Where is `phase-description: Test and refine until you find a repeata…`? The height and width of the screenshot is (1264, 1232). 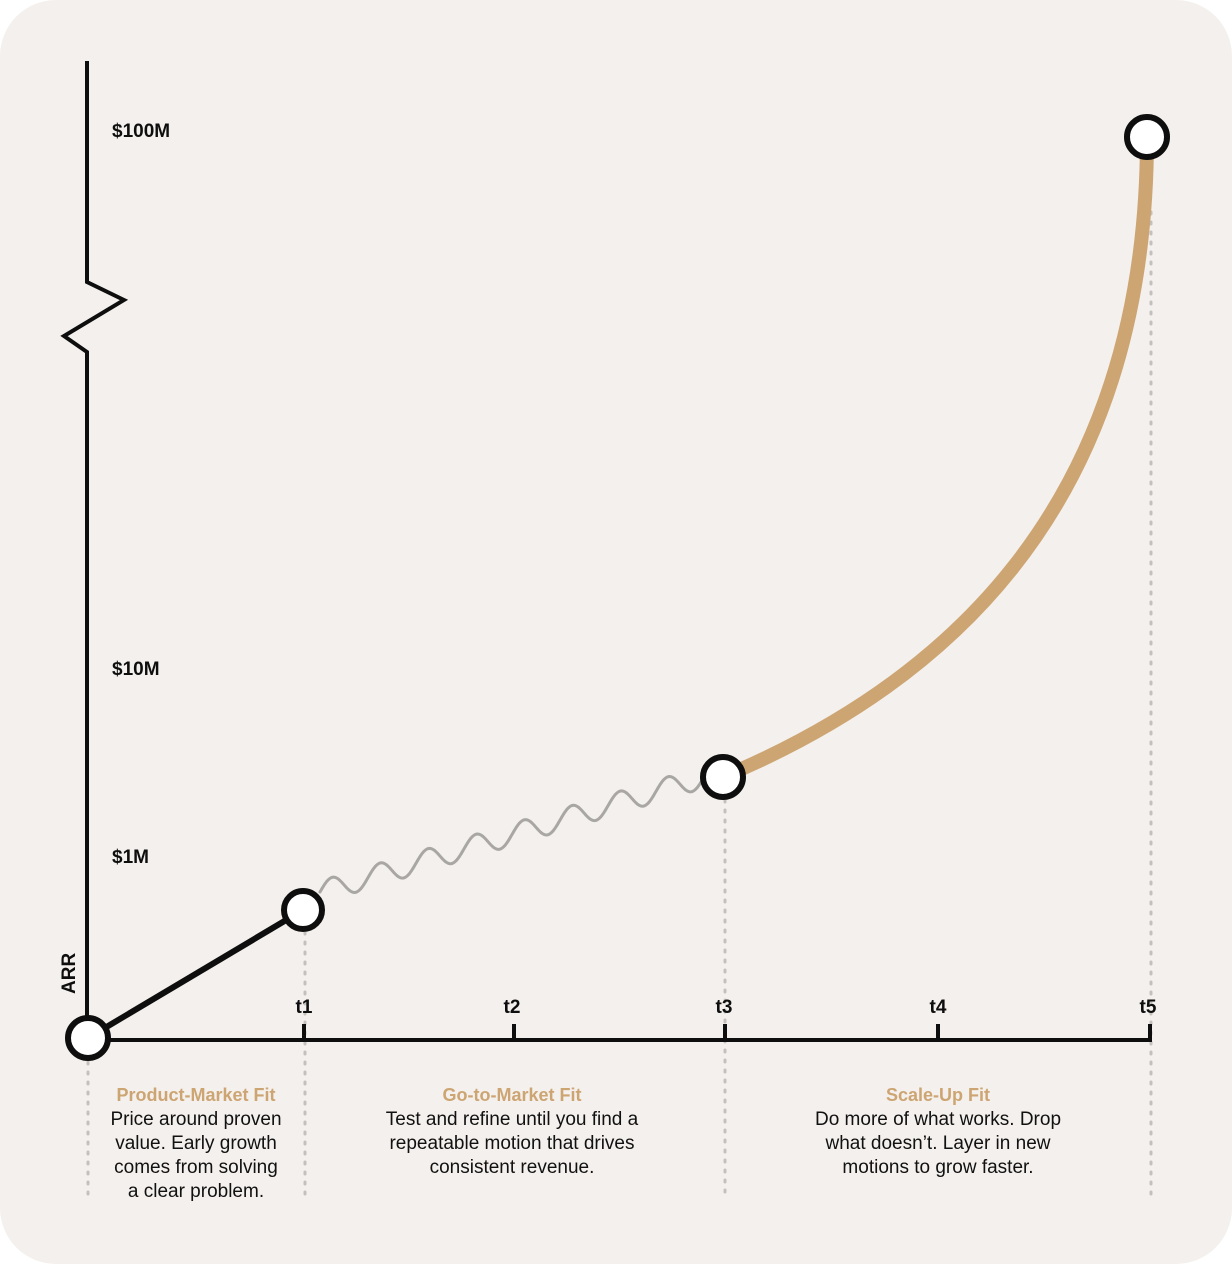 phase-description: Test and refine until you find a repeata… is located at coordinates (512, 1144).